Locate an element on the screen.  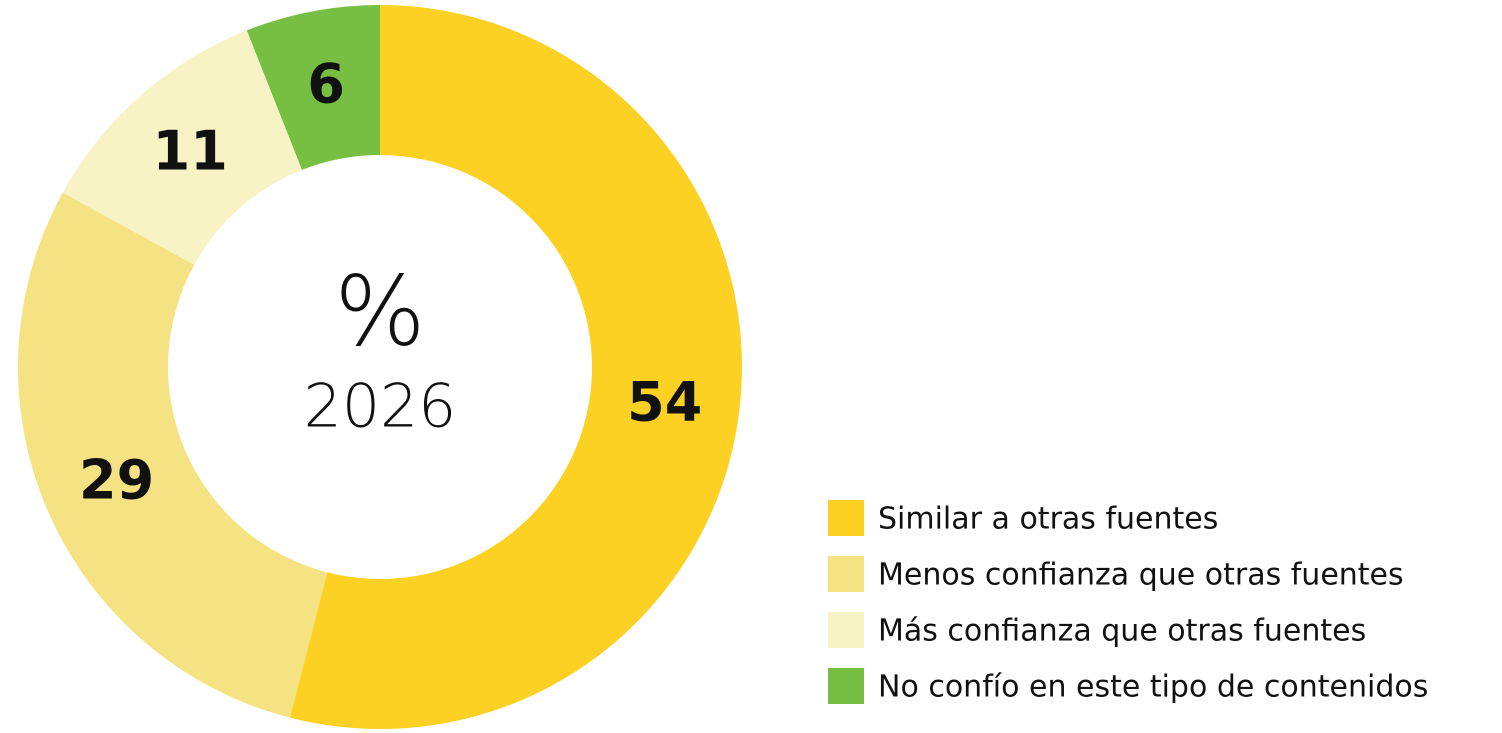
center-label: % is located at coordinates (379, 311).